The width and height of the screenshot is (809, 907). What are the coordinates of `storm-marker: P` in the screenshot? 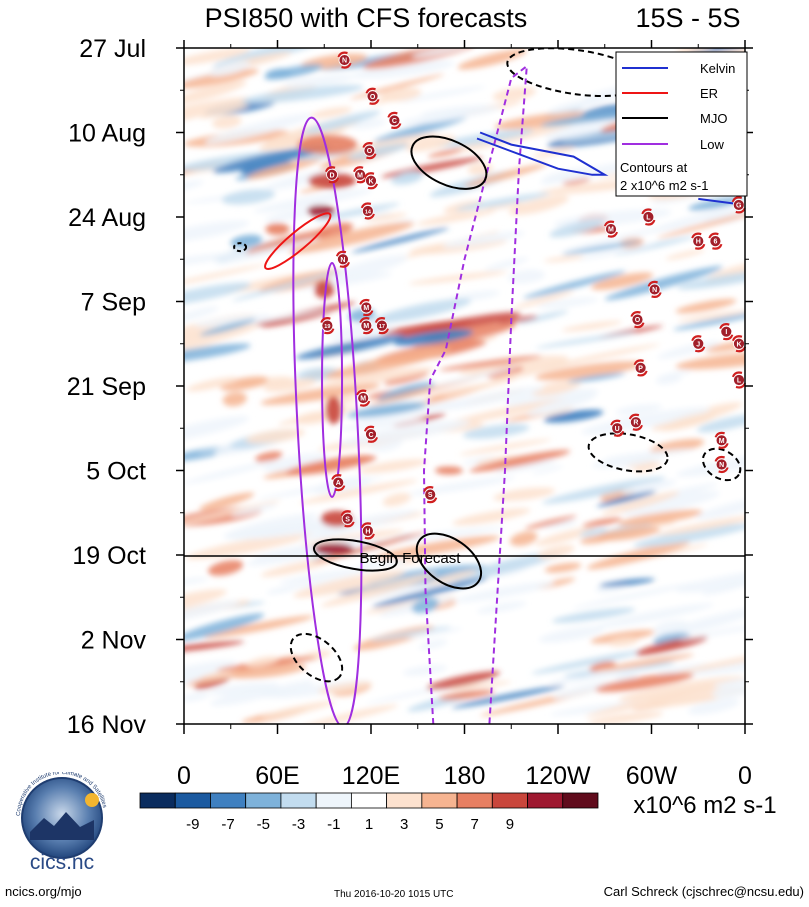 It's located at (640, 368).